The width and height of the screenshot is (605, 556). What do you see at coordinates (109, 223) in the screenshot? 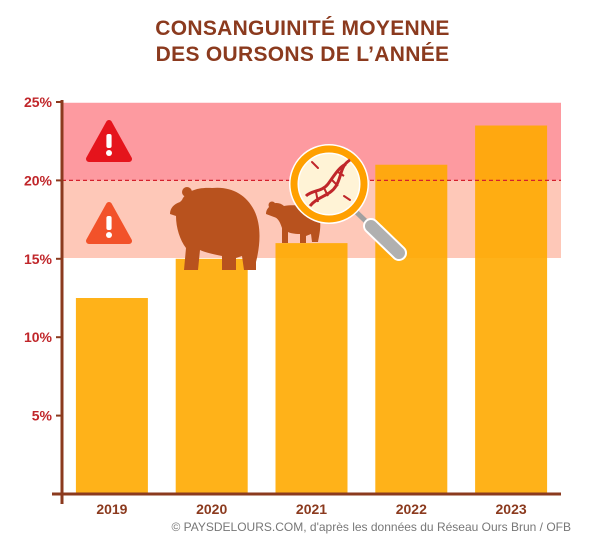
I see `caution-warning-icon` at bounding box center [109, 223].